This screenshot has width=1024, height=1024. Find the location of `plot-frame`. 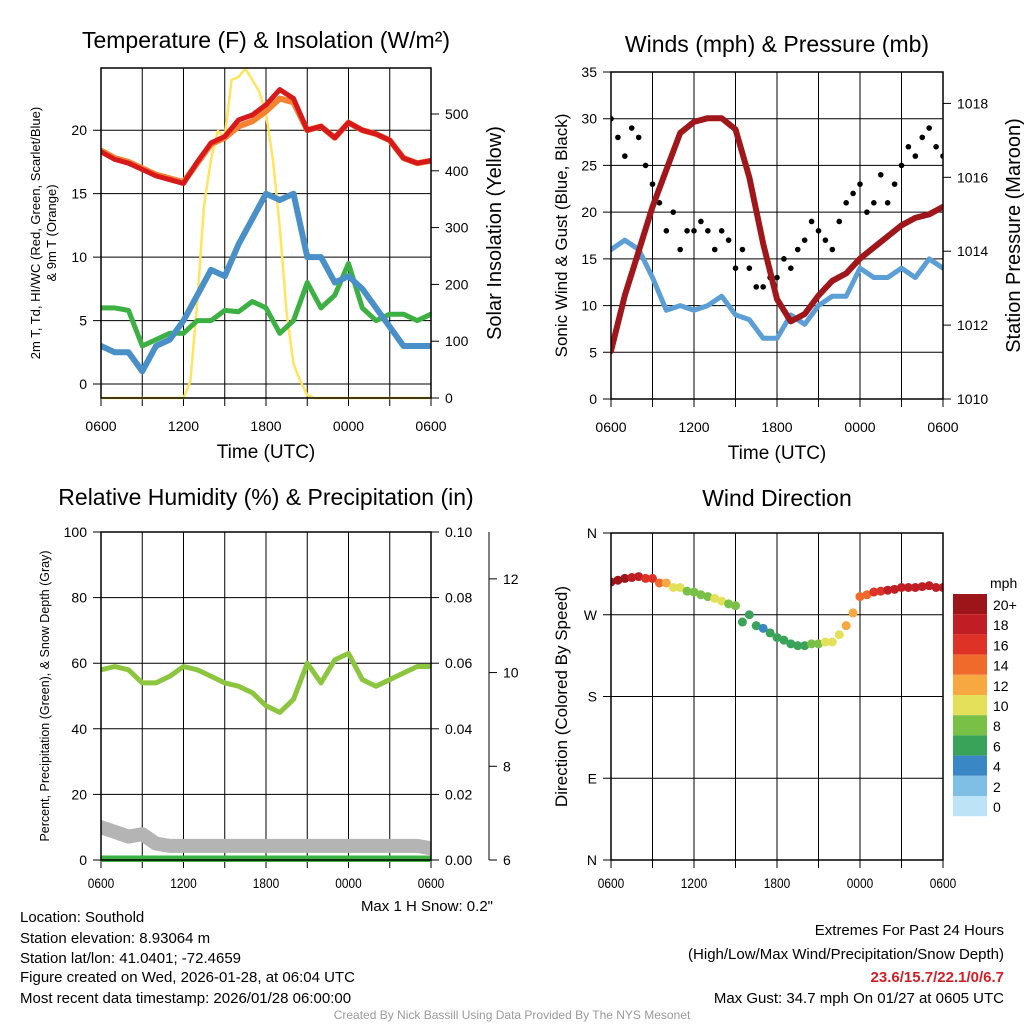

plot-frame is located at coordinates (266, 233).